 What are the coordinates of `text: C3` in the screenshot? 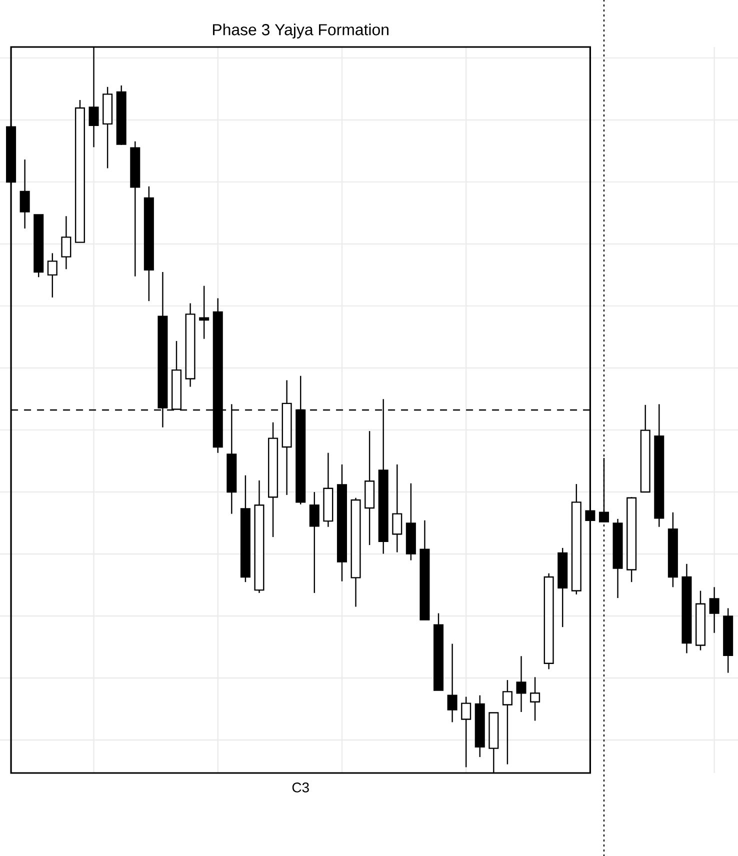 It's located at (300, 787).